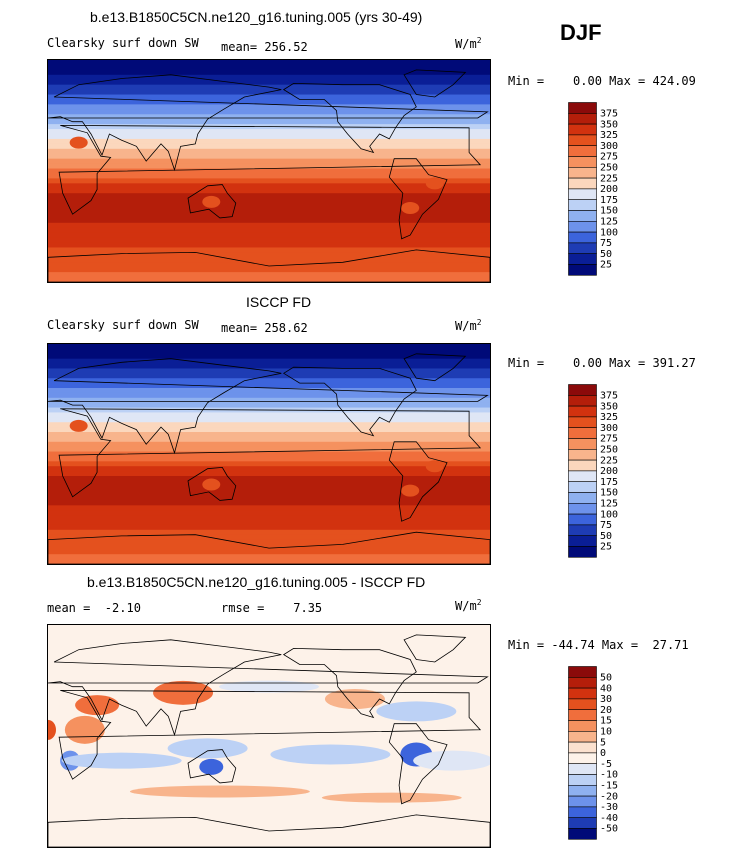  What do you see at coordinates (608, 757) in the screenshot?
I see `panel3-colorbar: 50 40 30 20 15 10 5 0 -5 -10 -15 -20 -30 -40 -50` at bounding box center [608, 757].